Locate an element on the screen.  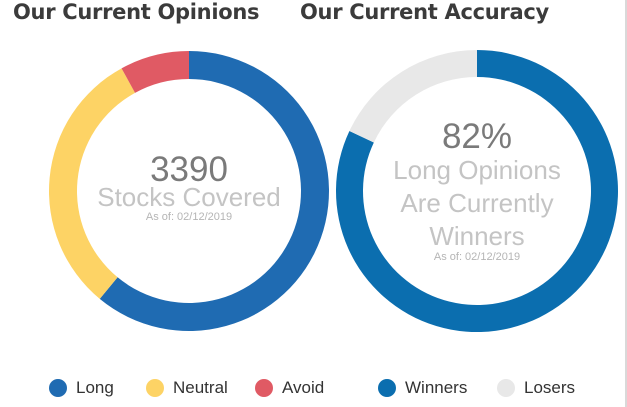
legend-item-winners: Winners is located at coordinates (422, 388).